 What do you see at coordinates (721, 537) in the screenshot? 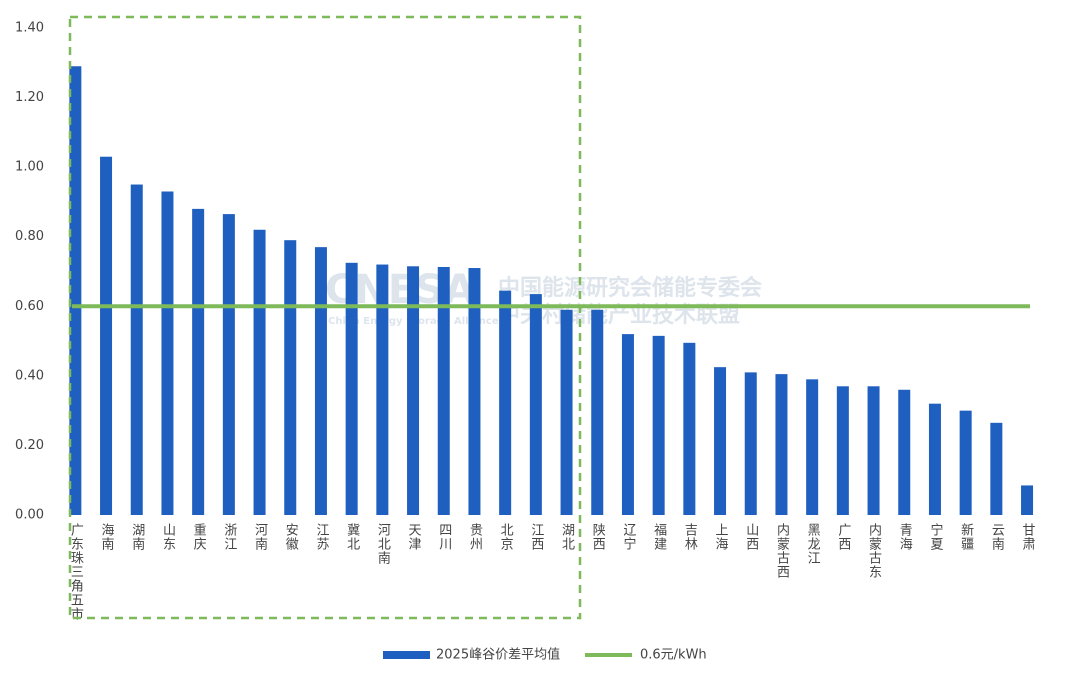
I see `x-tick-label: 上海` at bounding box center [721, 537].